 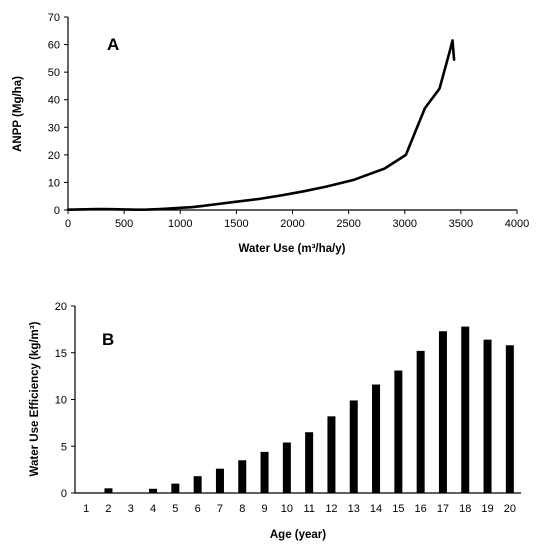 What do you see at coordinates (264, 509) in the screenshot?
I see `x-tick-label: 9` at bounding box center [264, 509].